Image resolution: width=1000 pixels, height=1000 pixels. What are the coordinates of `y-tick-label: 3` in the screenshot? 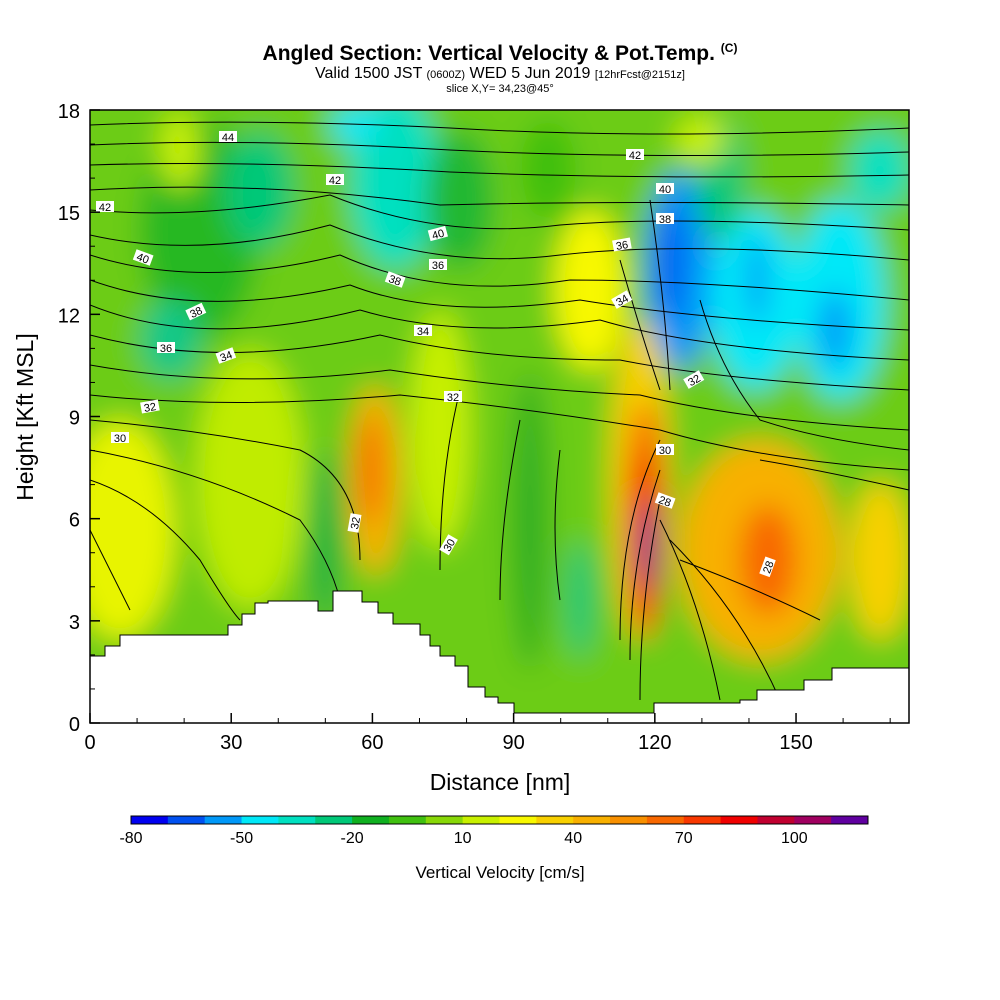 It's located at (74, 623).